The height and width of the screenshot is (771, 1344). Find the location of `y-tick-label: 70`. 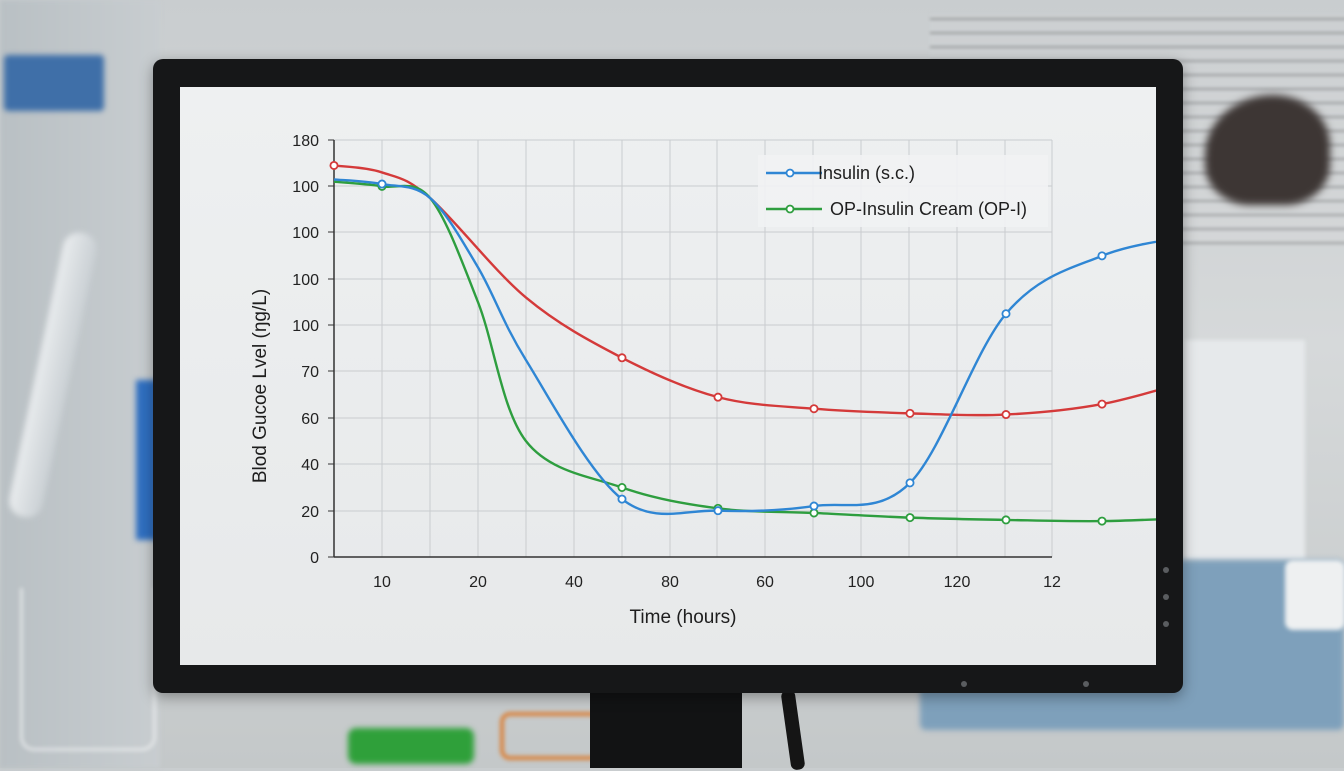

y-tick-label: 70 is located at coordinates (310, 372).